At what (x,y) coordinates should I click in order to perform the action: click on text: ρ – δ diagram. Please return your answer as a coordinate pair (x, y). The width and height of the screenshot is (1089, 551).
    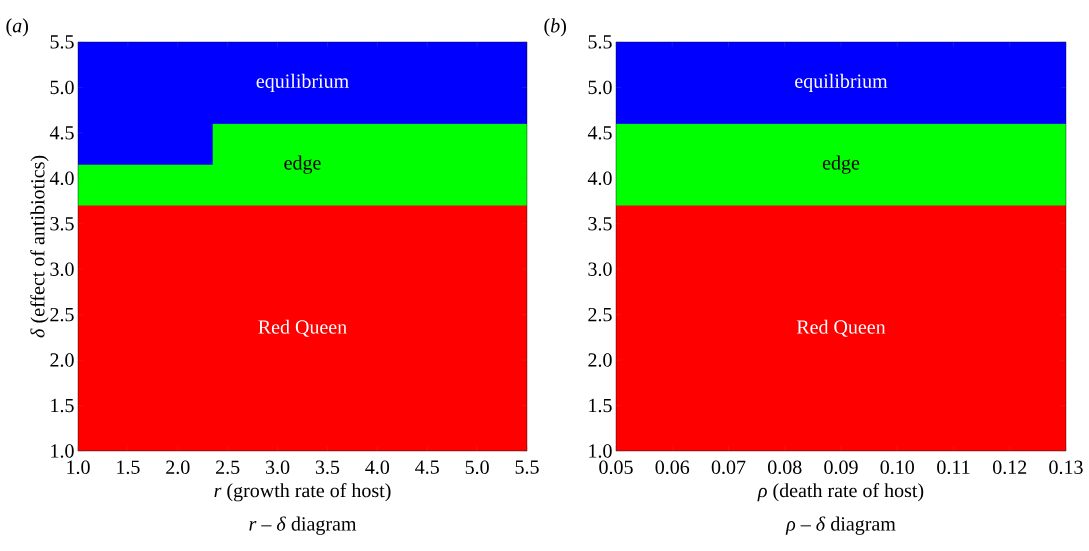
    Looking at the image, I should click on (840, 525).